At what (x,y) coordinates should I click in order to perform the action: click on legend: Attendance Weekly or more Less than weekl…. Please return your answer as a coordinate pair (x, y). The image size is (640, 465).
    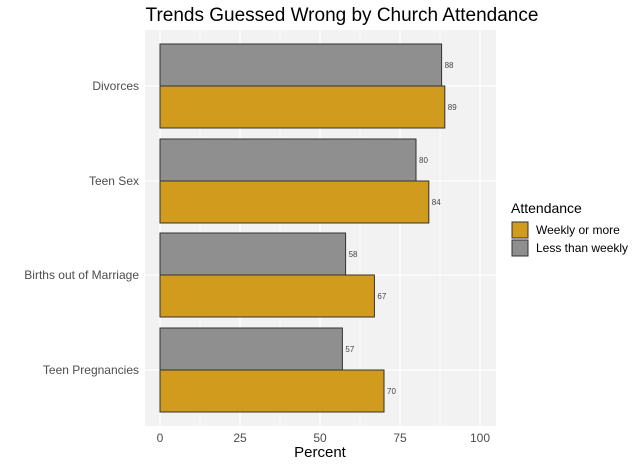
    Looking at the image, I should click on (569, 228).